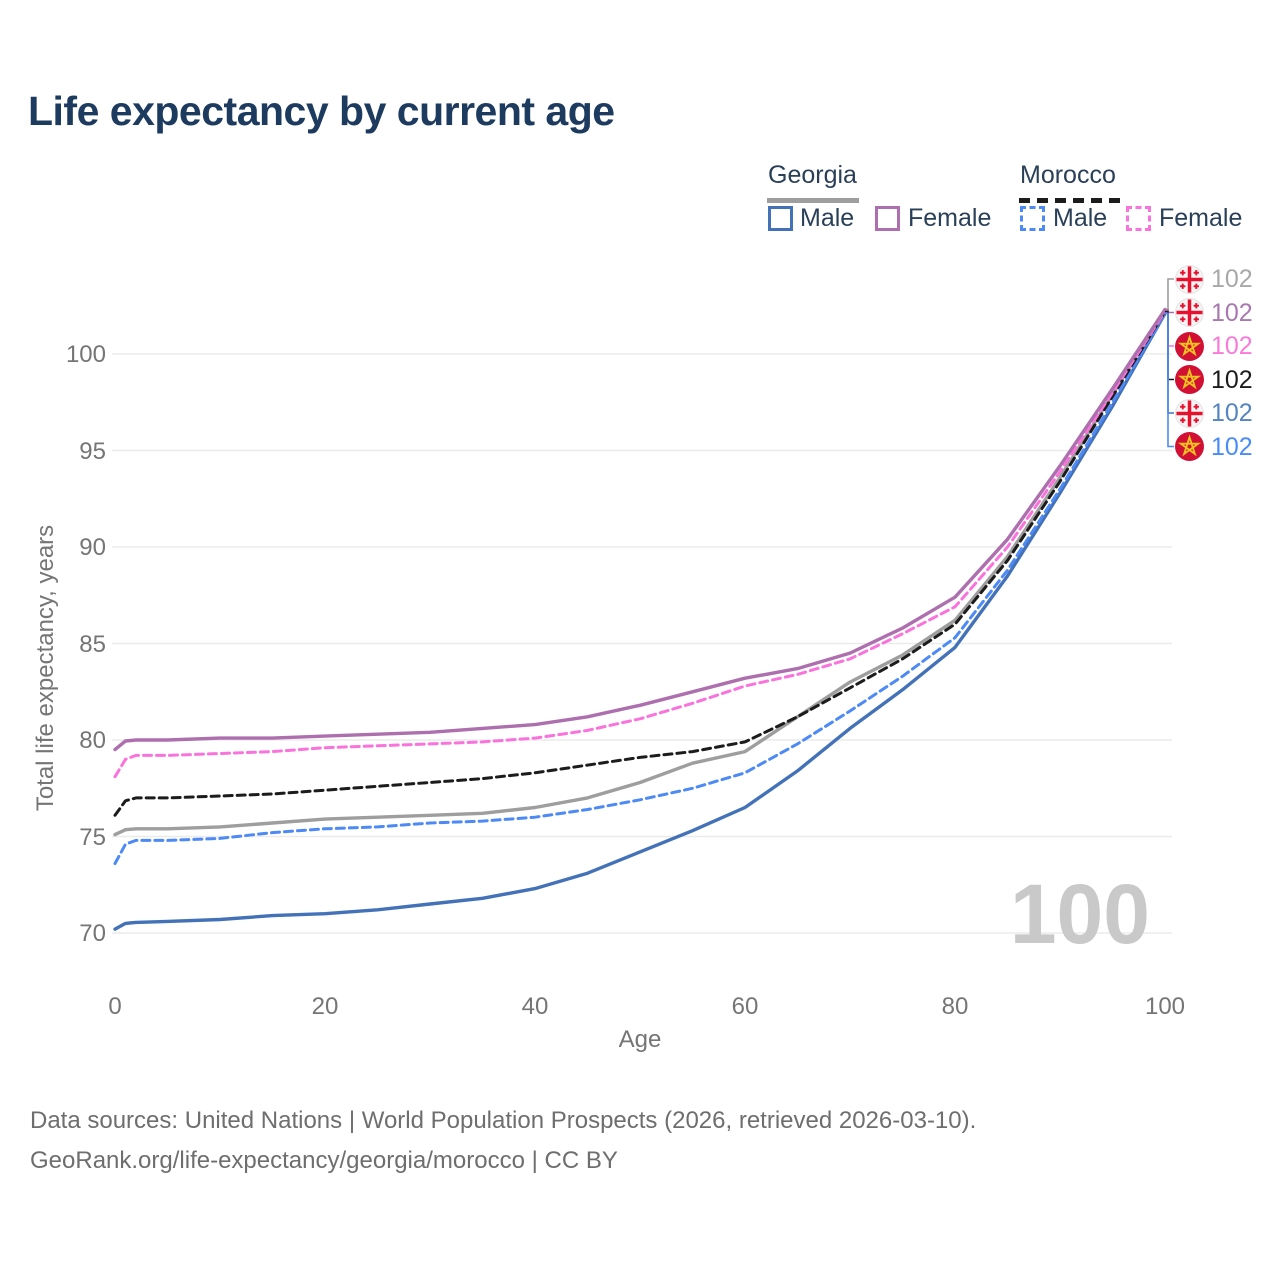 This screenshot has width=1280, height=1280. I want to click on y-tick-label-90: 90, so click(92, 547).